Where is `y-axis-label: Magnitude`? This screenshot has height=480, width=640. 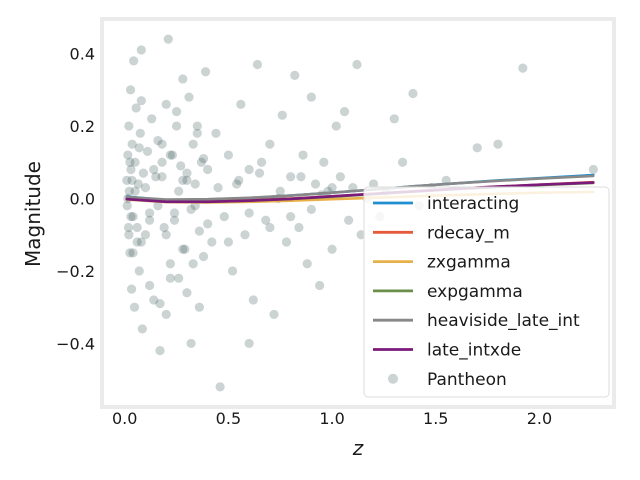
y-axis-label: Magnitude is located at coordinates (33, 214).